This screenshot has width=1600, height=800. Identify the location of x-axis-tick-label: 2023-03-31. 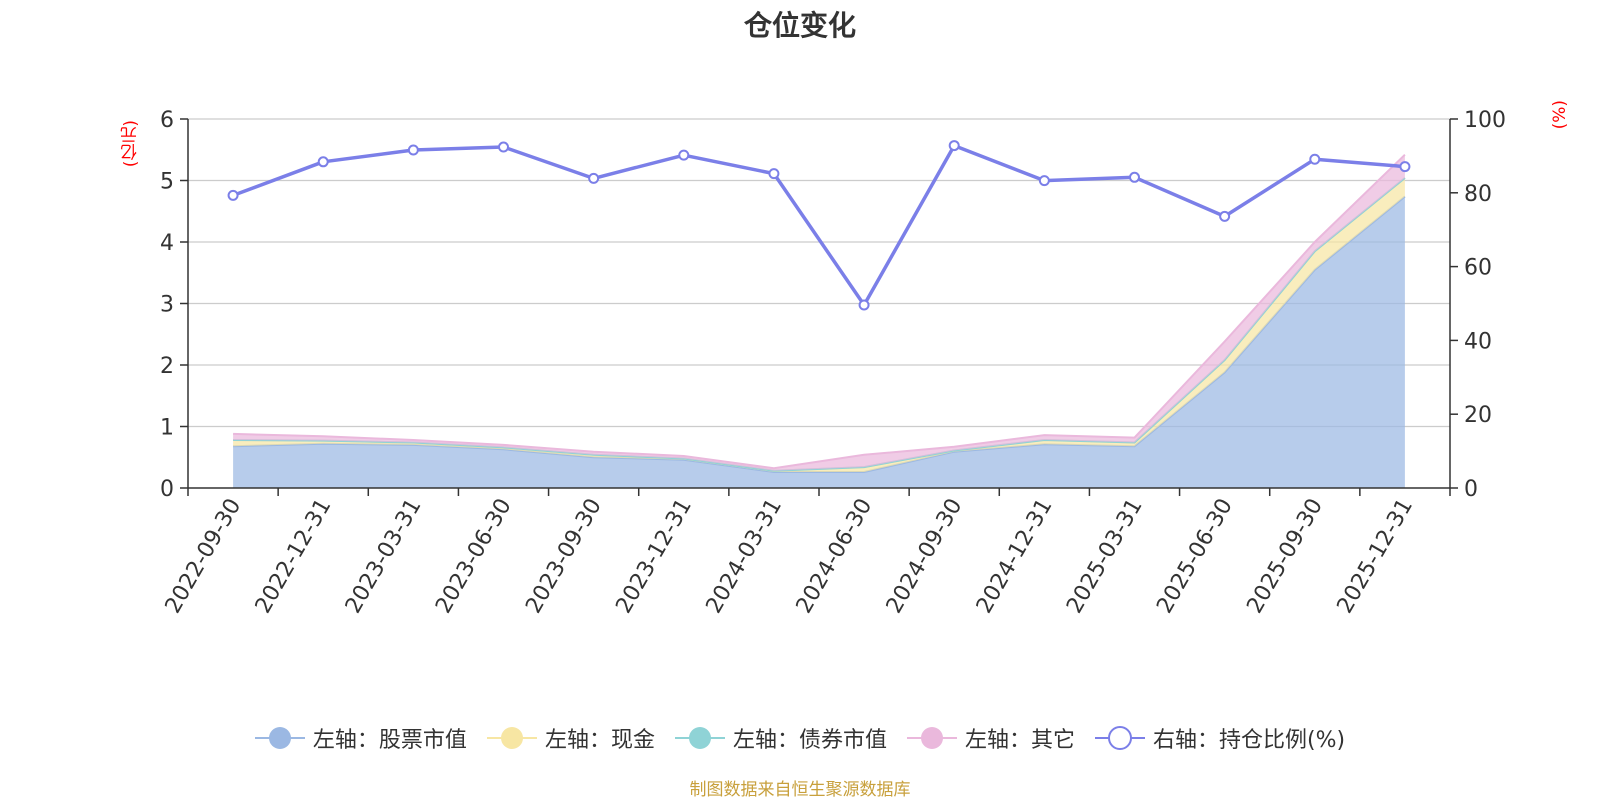
(384, 556).